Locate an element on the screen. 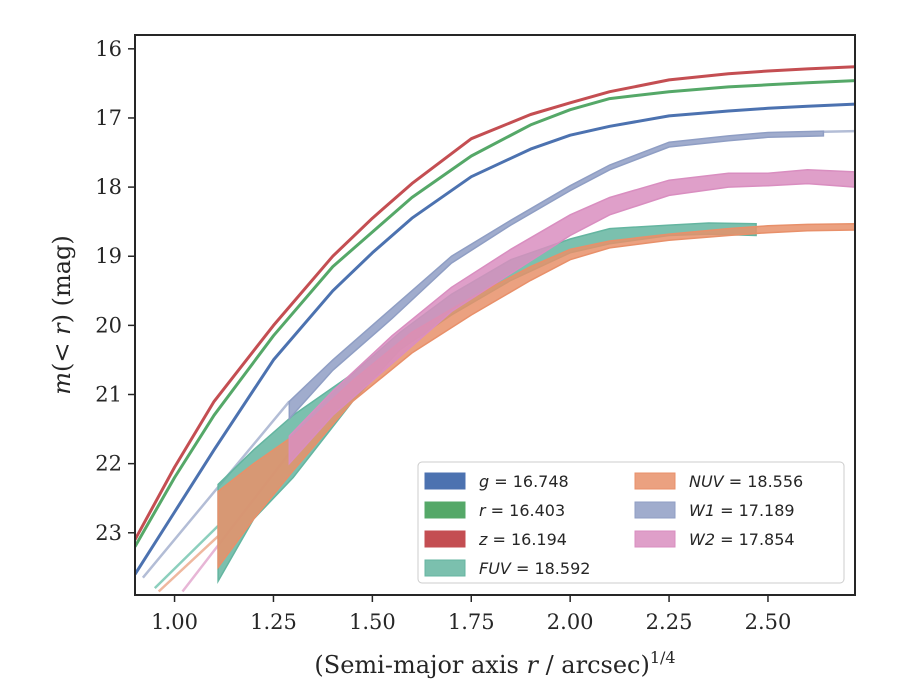 The image size is (900, 700). y-tick-label-6: 22 is located at coordinates (108, 464).